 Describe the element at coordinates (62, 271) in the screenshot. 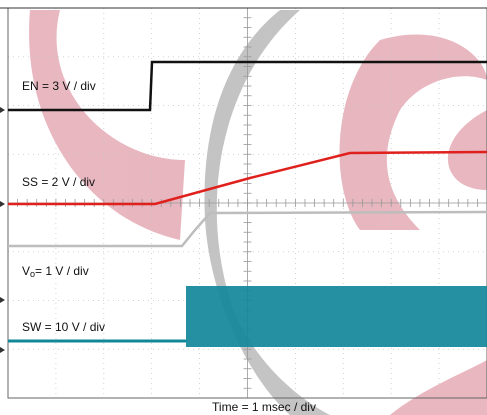

I see `label-rest: = 1 V / div` at that location.